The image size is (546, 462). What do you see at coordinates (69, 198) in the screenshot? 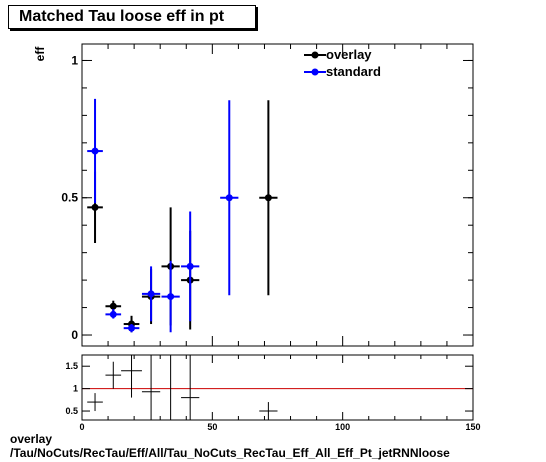
I see `y-tick-label: 0.5` at bounding box center [69, 198].